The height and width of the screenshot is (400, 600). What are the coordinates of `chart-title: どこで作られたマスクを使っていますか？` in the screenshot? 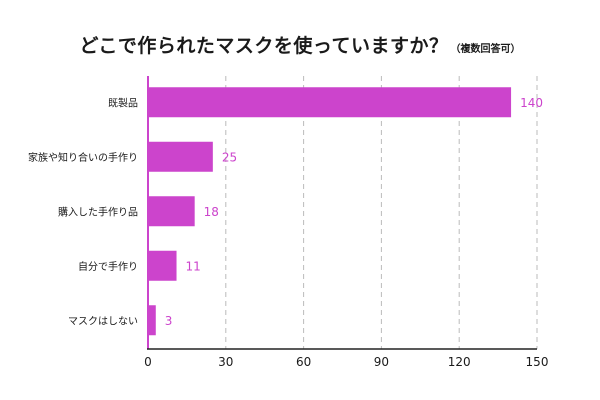 It's located at (264, 46).